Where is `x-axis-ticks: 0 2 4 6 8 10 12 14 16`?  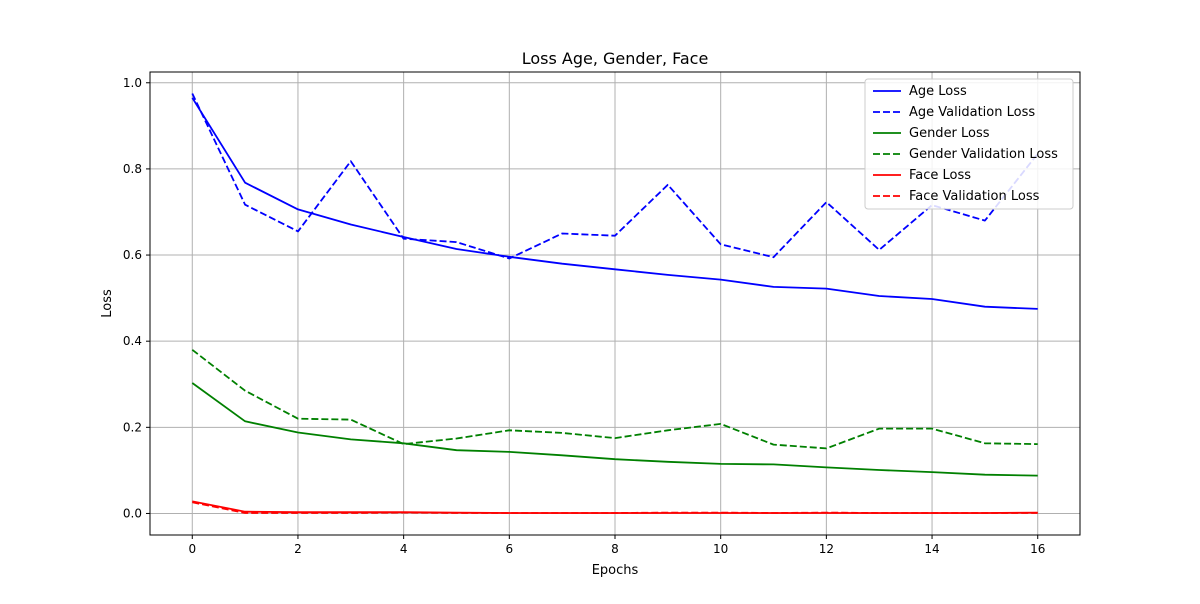
x-axis-ticks: 0 2 4 6 8 10 12 14 16 is located at coordinates (616, 545).